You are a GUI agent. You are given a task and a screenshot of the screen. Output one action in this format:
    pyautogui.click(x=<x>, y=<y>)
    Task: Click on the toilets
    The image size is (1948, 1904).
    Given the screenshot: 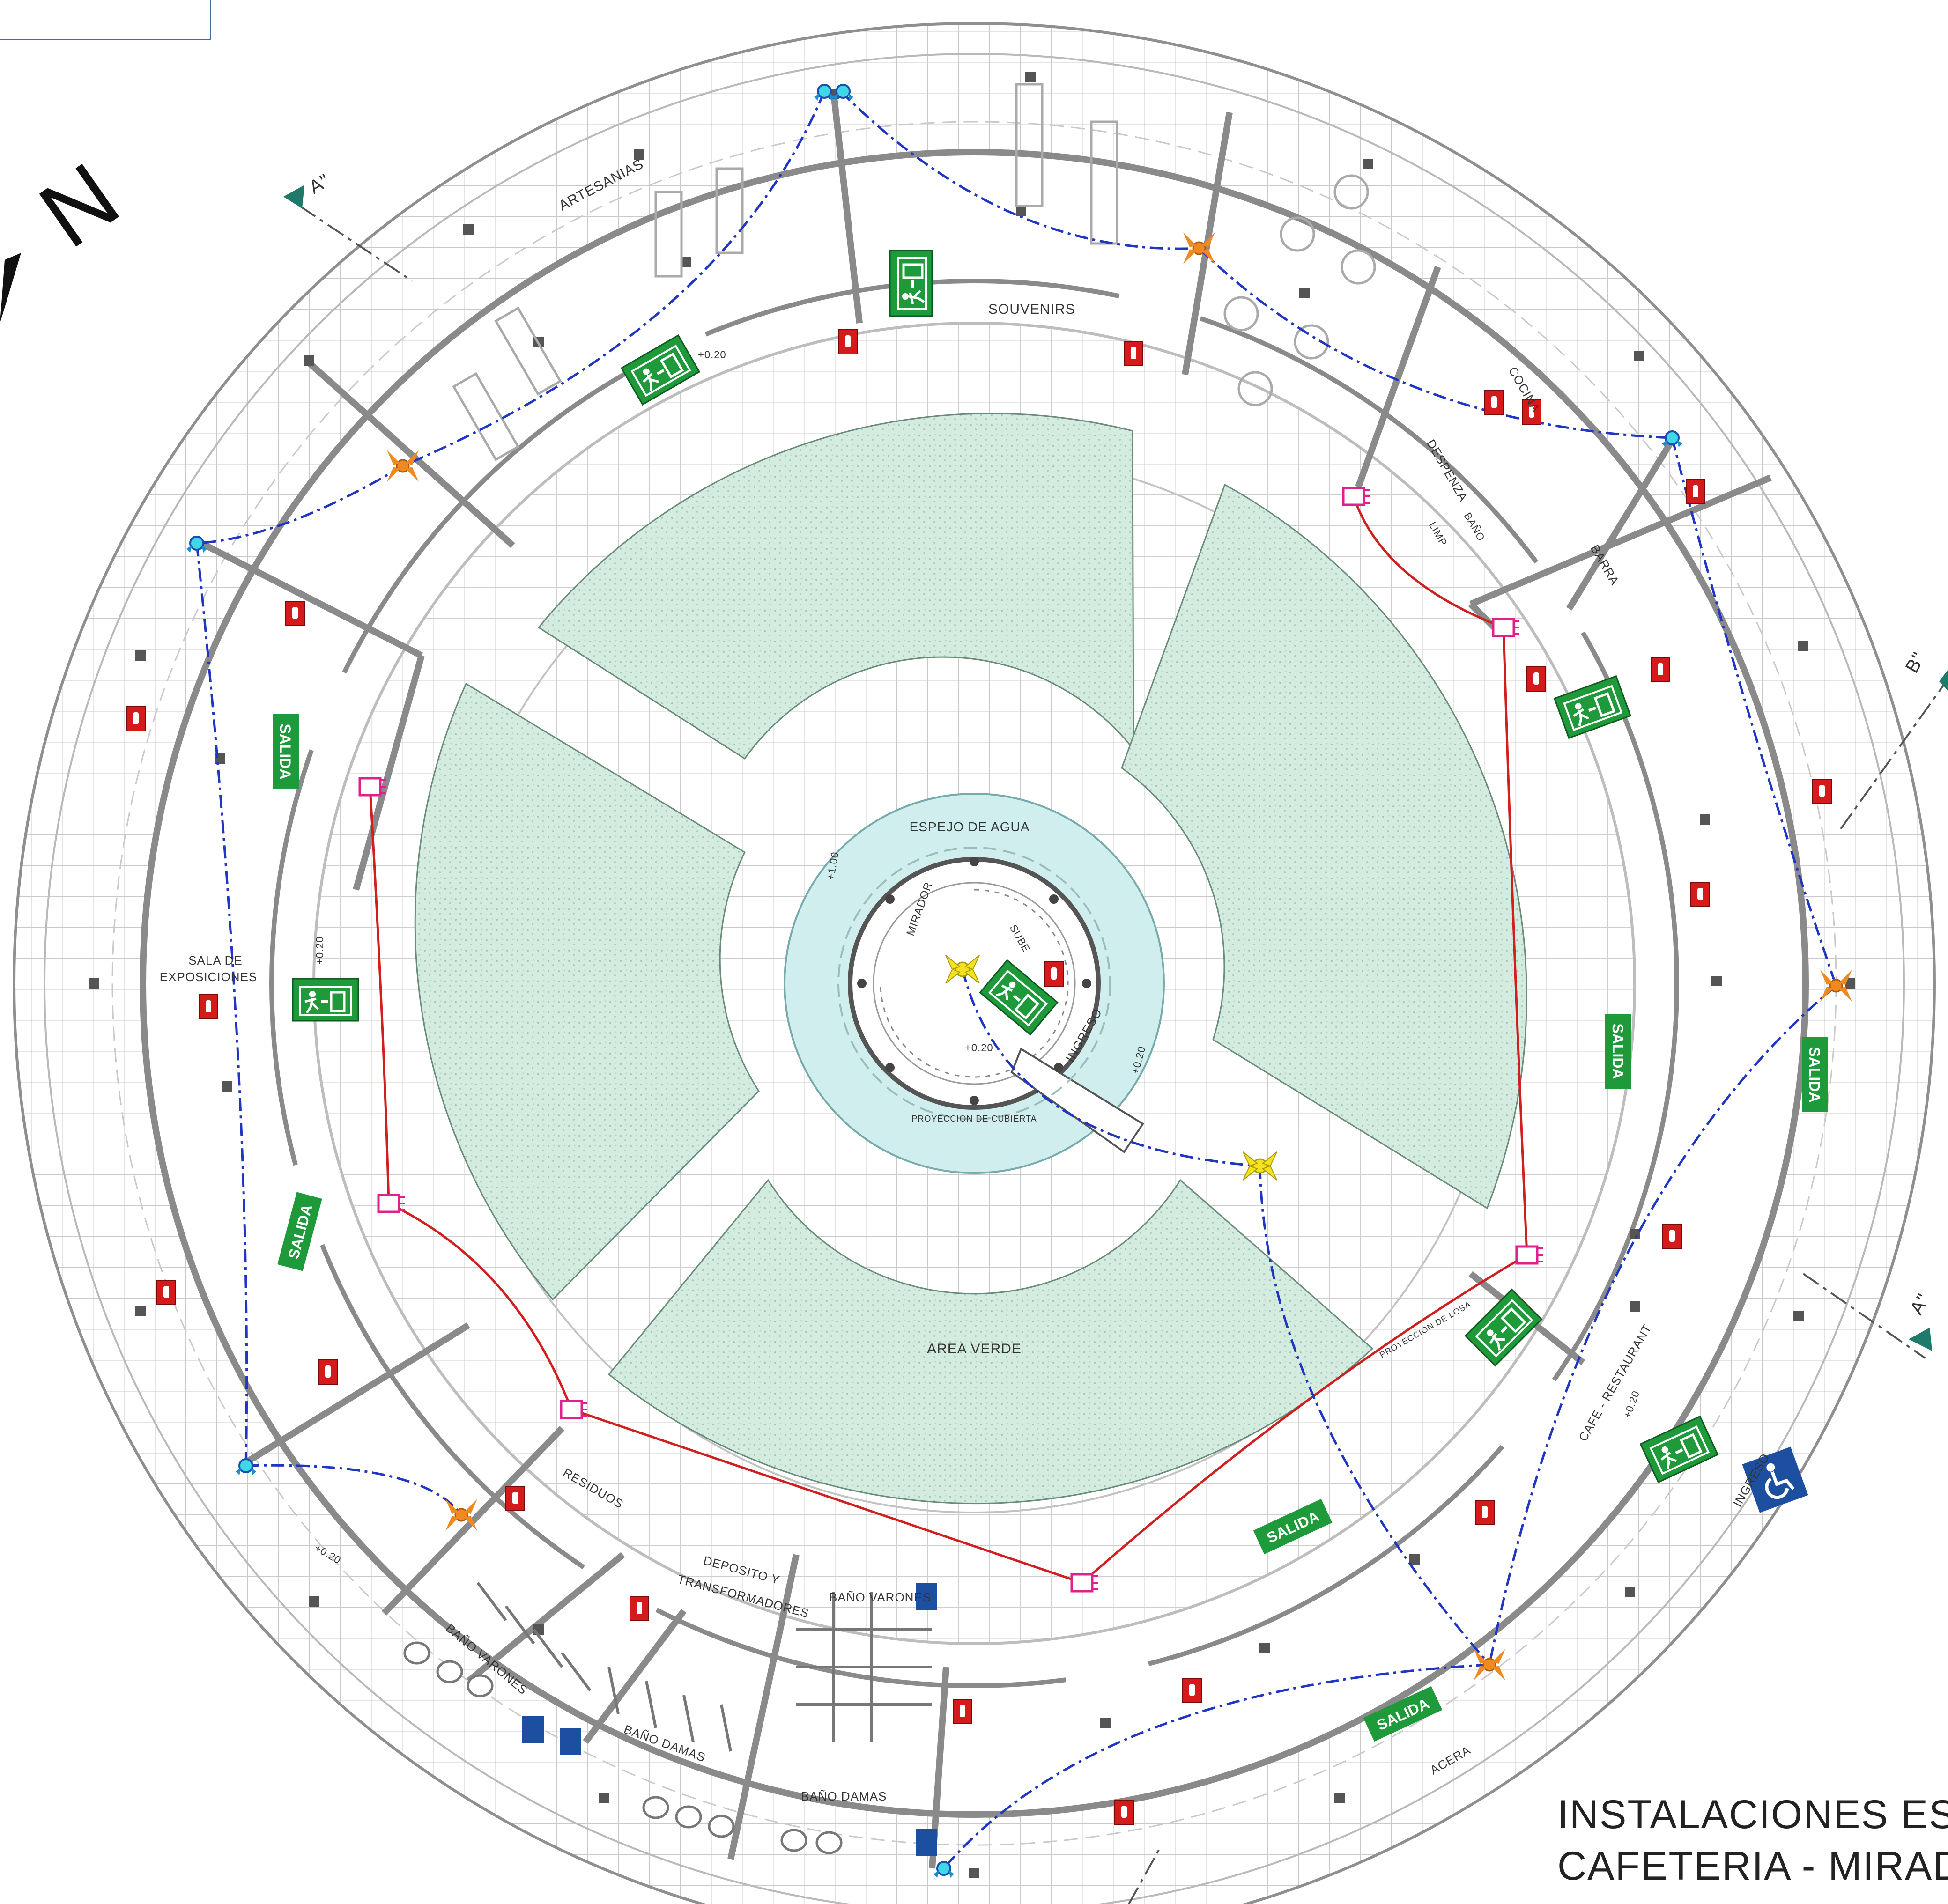 What is the action you would take?
    pyautogui.click(x=623, y=1748)
    